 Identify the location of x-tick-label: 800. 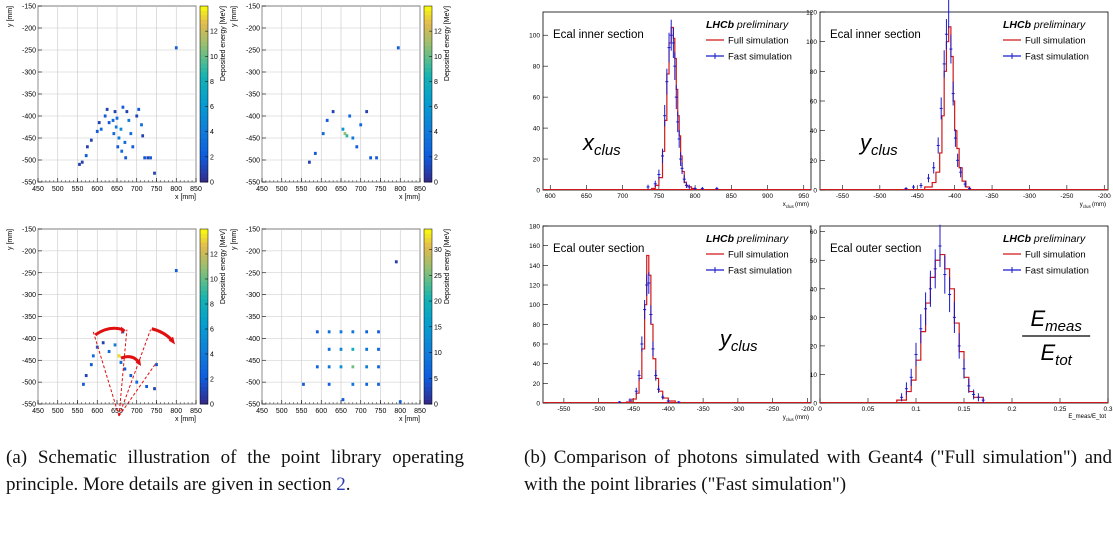
(400, 189).